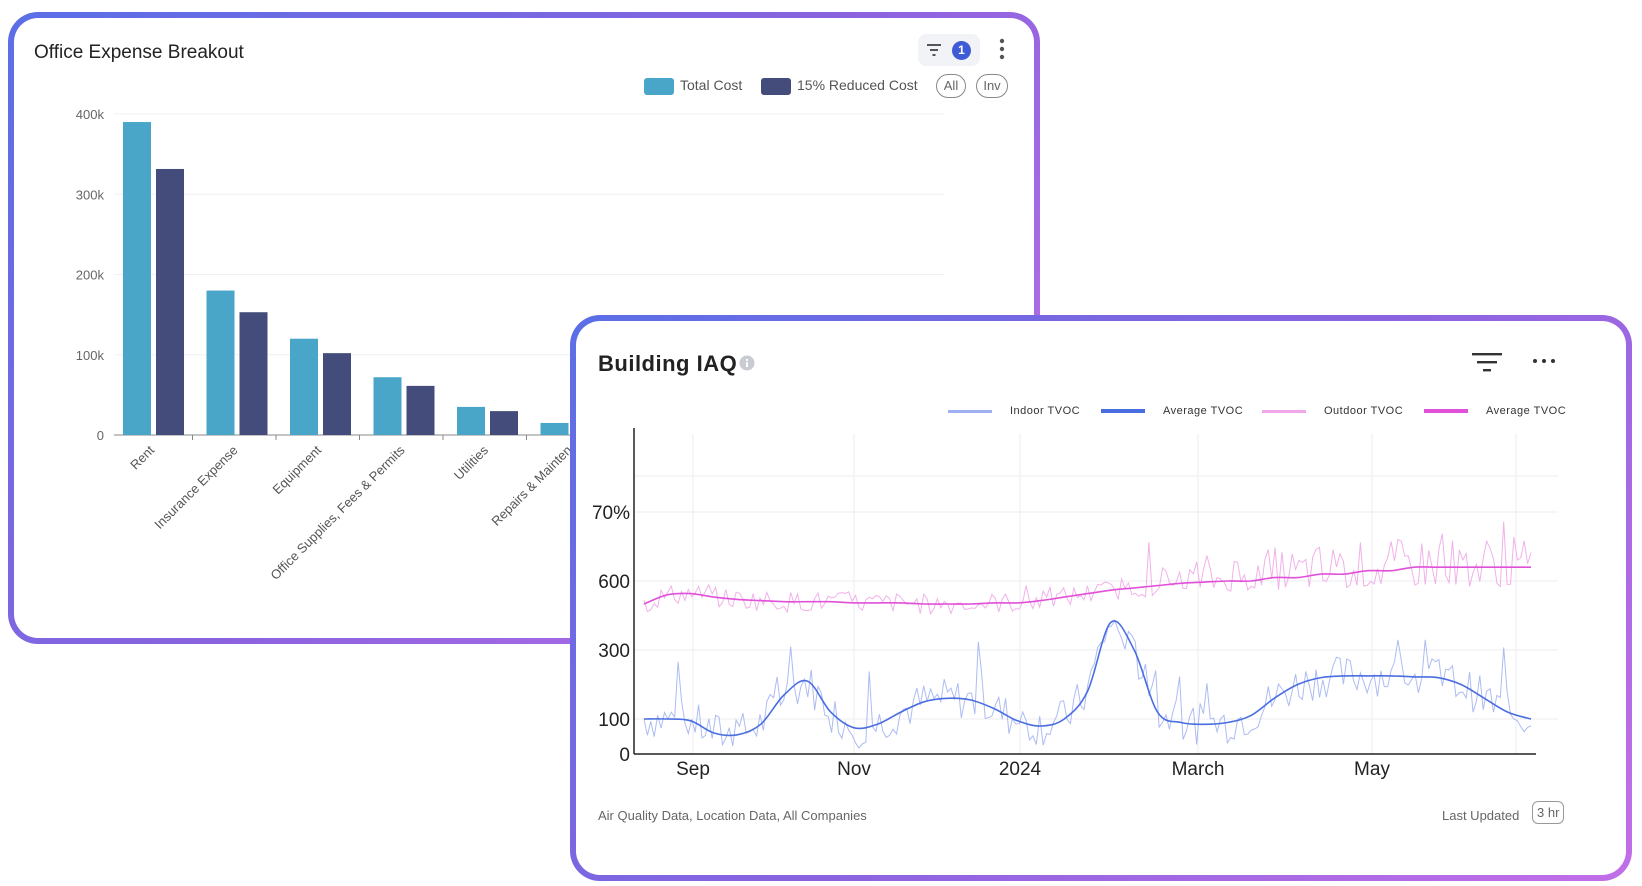 The width and height of the screenshot is (1642, 886). What do you see at coordinates (961, 50) in the screenshot?
I see `filter-count-badge: 1` at bounding box center [961, 50].